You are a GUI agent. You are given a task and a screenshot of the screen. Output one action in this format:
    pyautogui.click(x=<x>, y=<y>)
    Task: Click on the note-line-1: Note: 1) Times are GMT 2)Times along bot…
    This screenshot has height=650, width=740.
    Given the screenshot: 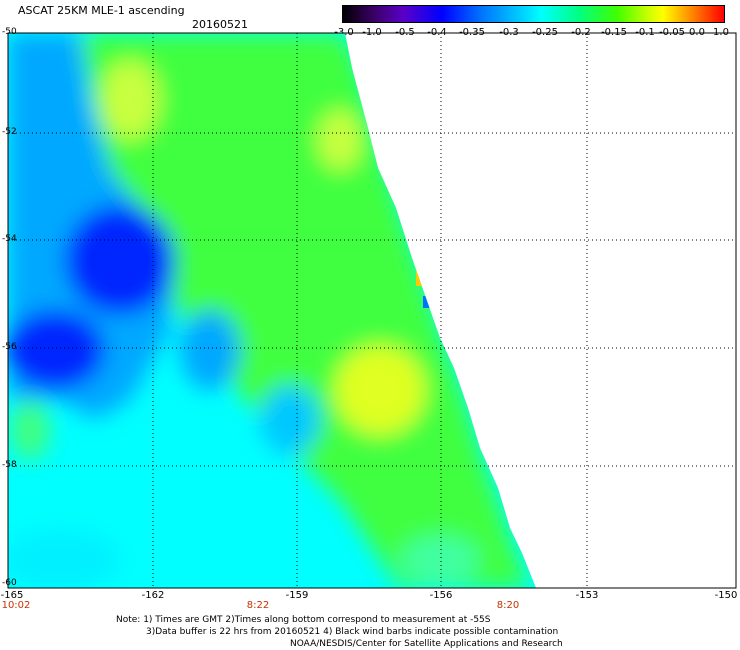 What is the action you would take?
    pyautogui.click(x=303, y=620)
    